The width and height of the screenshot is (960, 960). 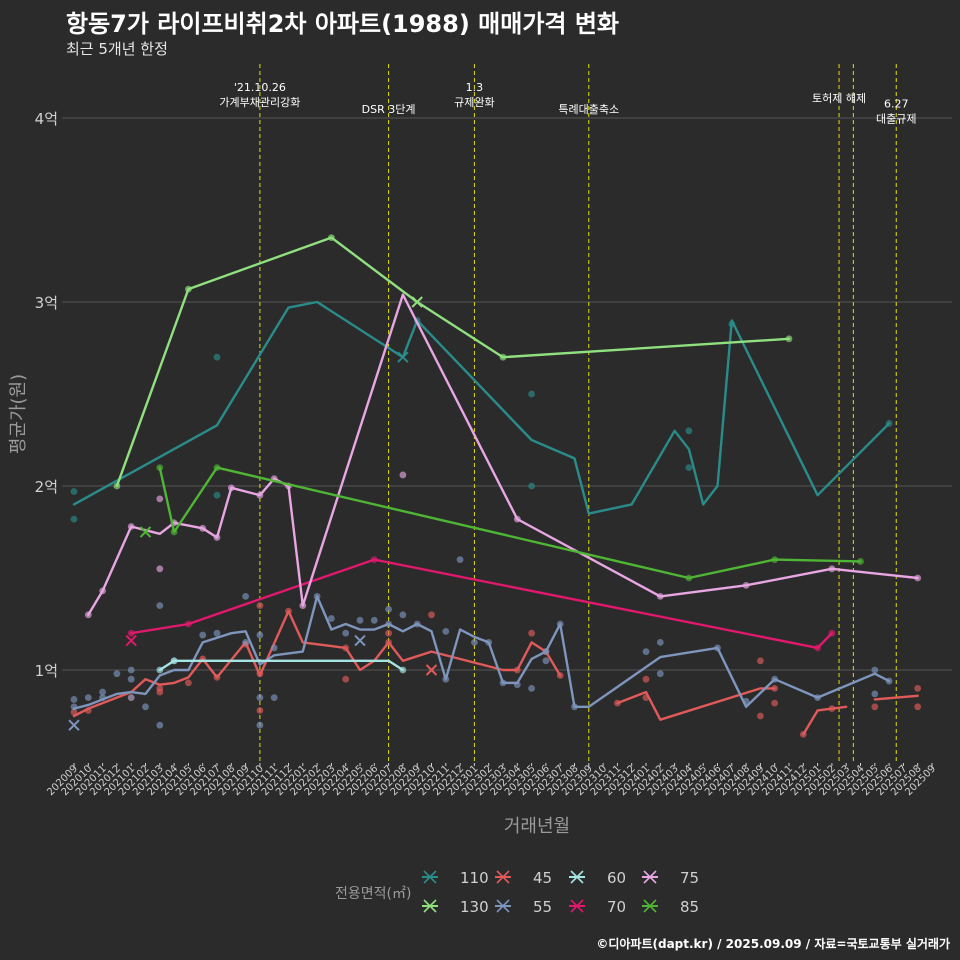 What do you see at coordinates (616, 878) in the screenshot?
I see `legend-label: 60` at bounding box center [616, 878].